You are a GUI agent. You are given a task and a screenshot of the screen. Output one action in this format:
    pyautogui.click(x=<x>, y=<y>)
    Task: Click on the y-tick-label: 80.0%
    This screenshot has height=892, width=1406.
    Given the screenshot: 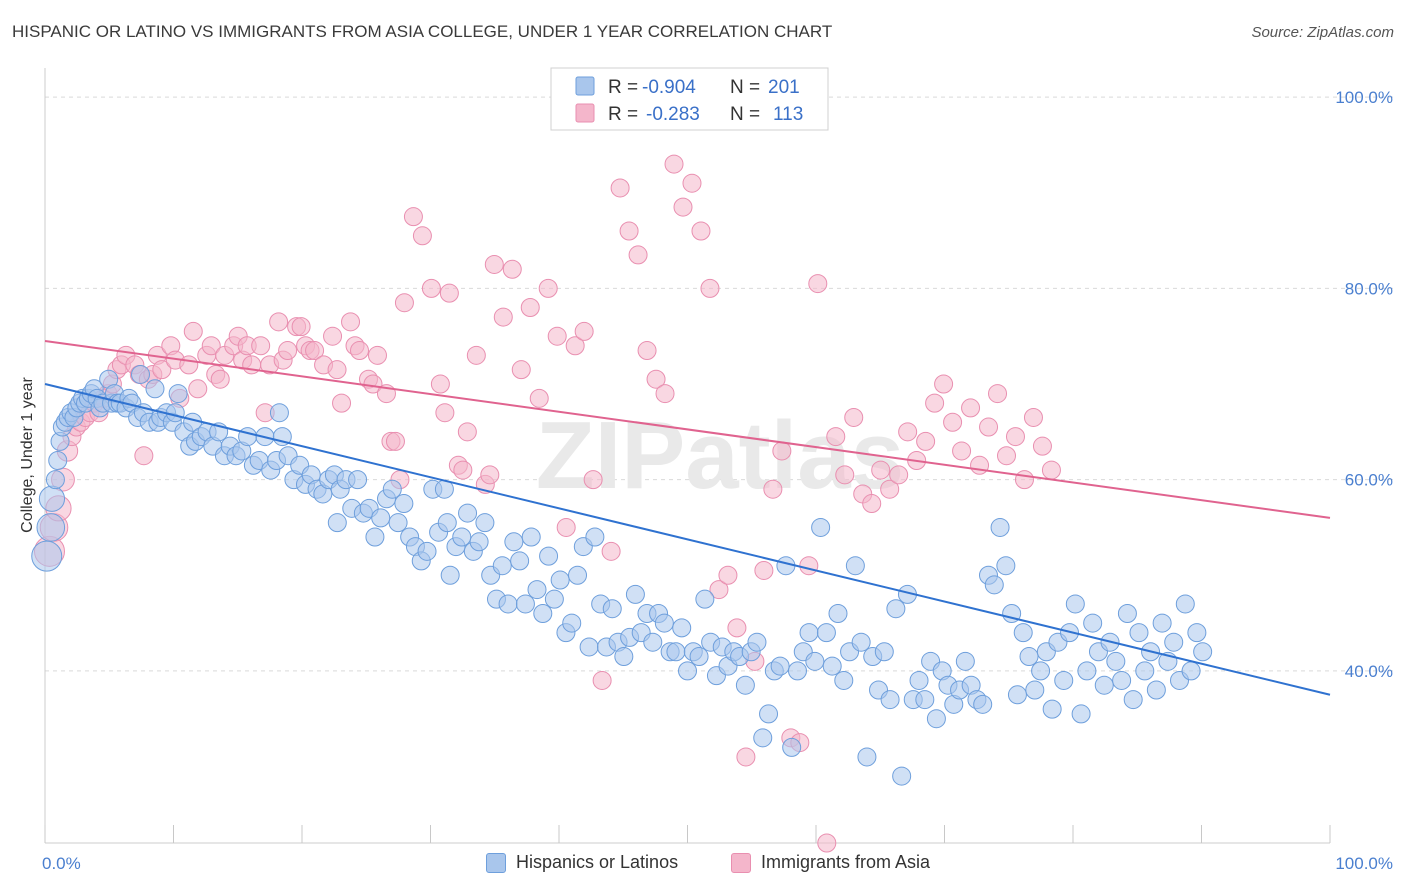 What is the action you would take?
    pyautogui.click(x=1369, y=288)
    